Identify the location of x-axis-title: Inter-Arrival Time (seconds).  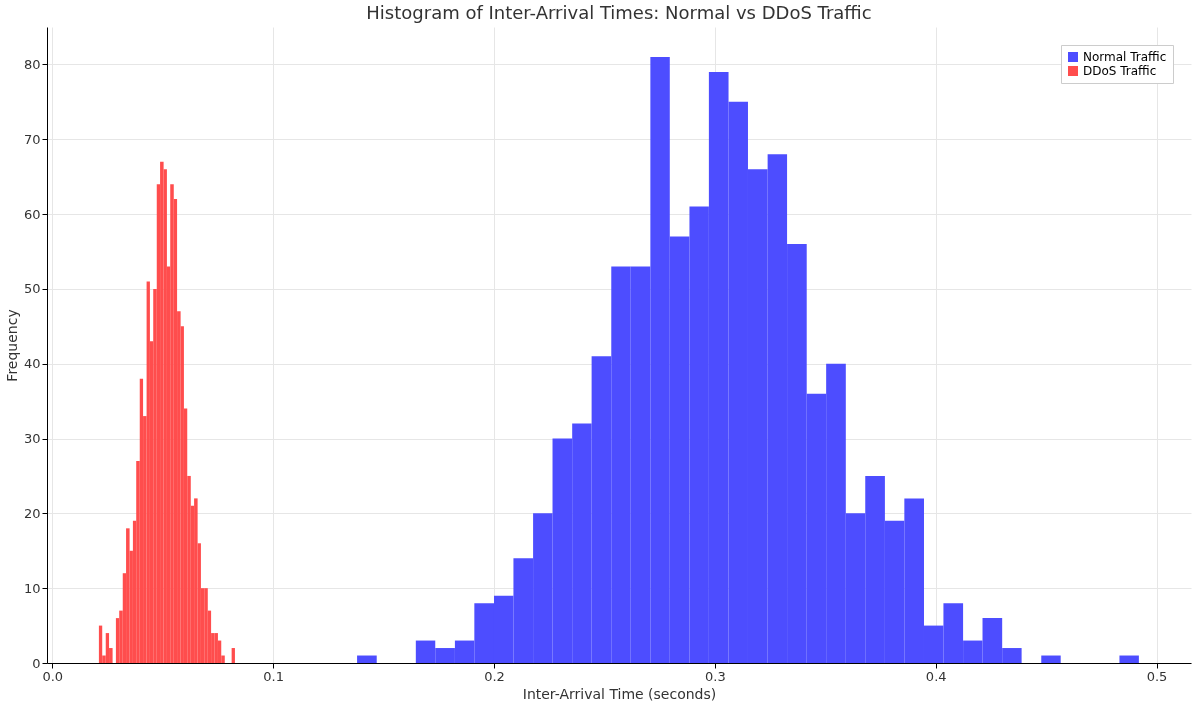
(619, 693).